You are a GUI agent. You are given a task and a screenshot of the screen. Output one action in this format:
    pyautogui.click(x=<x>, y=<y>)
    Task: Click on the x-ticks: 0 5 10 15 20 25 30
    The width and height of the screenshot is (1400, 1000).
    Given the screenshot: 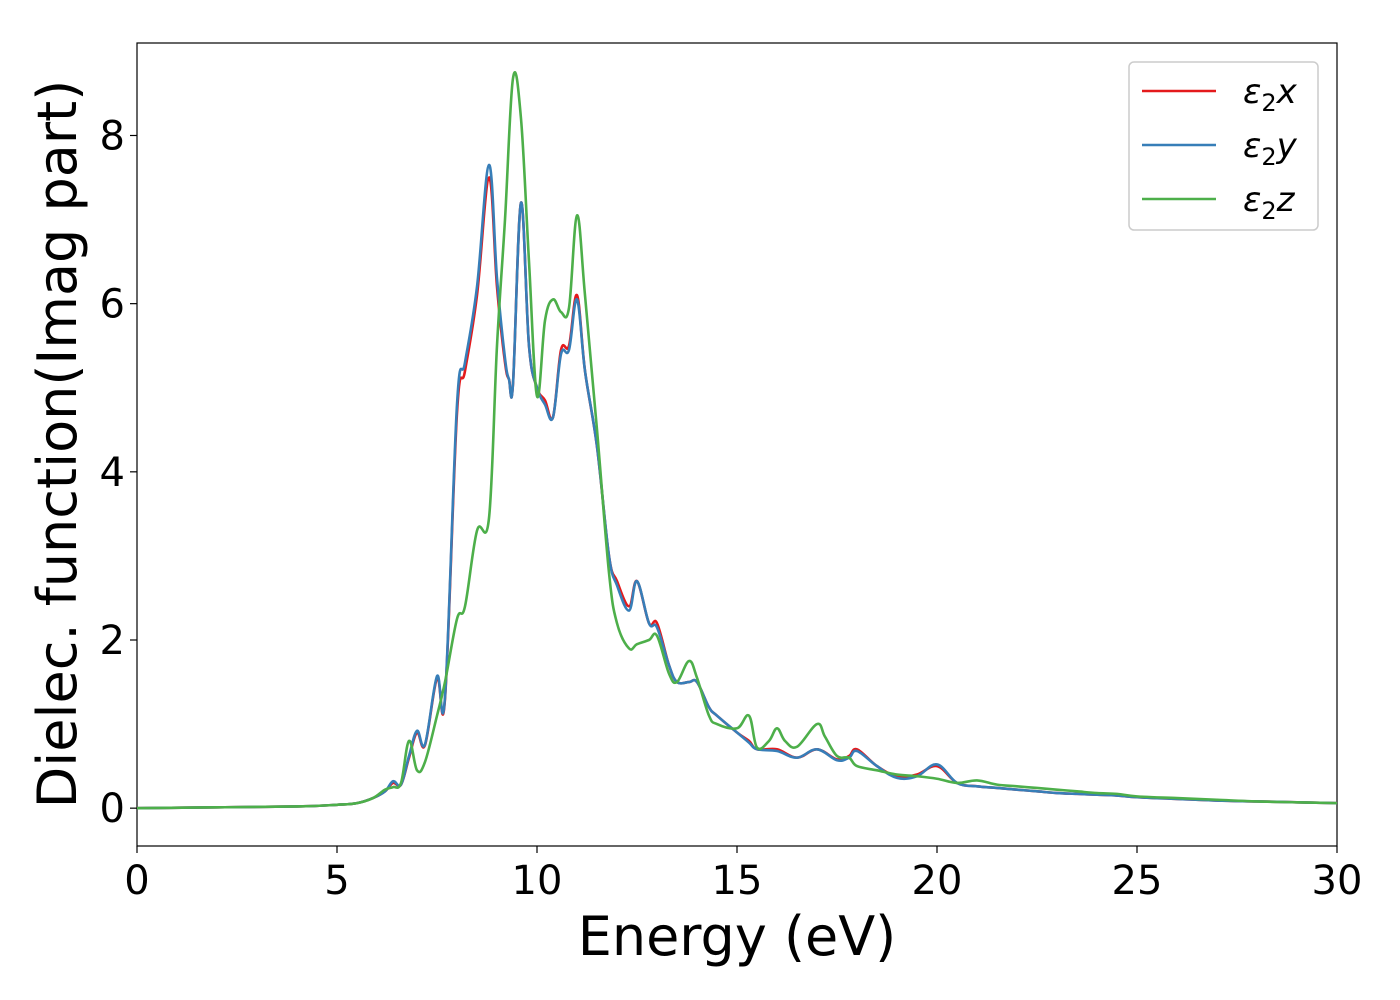 What is the action you would take?
    pyautogui.click(x=743, y=875)
    